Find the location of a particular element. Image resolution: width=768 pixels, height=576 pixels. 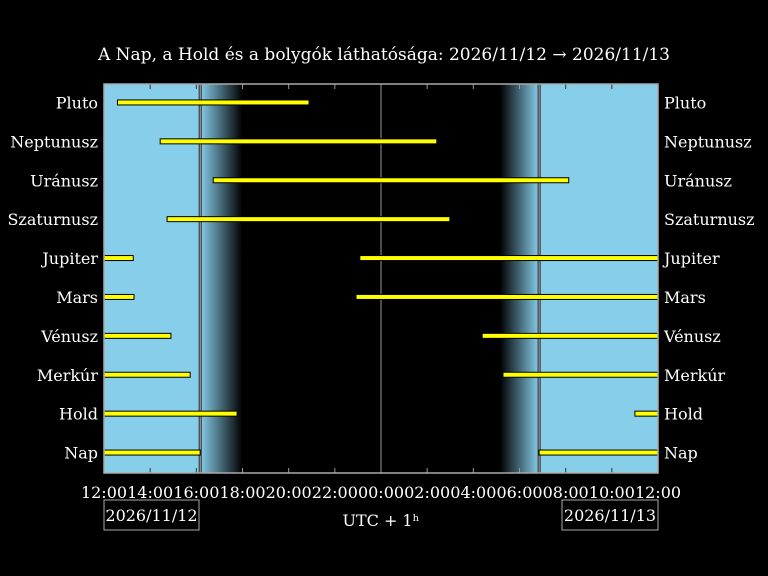

row-label-left: Pluto is located at coordinates (77, 102).